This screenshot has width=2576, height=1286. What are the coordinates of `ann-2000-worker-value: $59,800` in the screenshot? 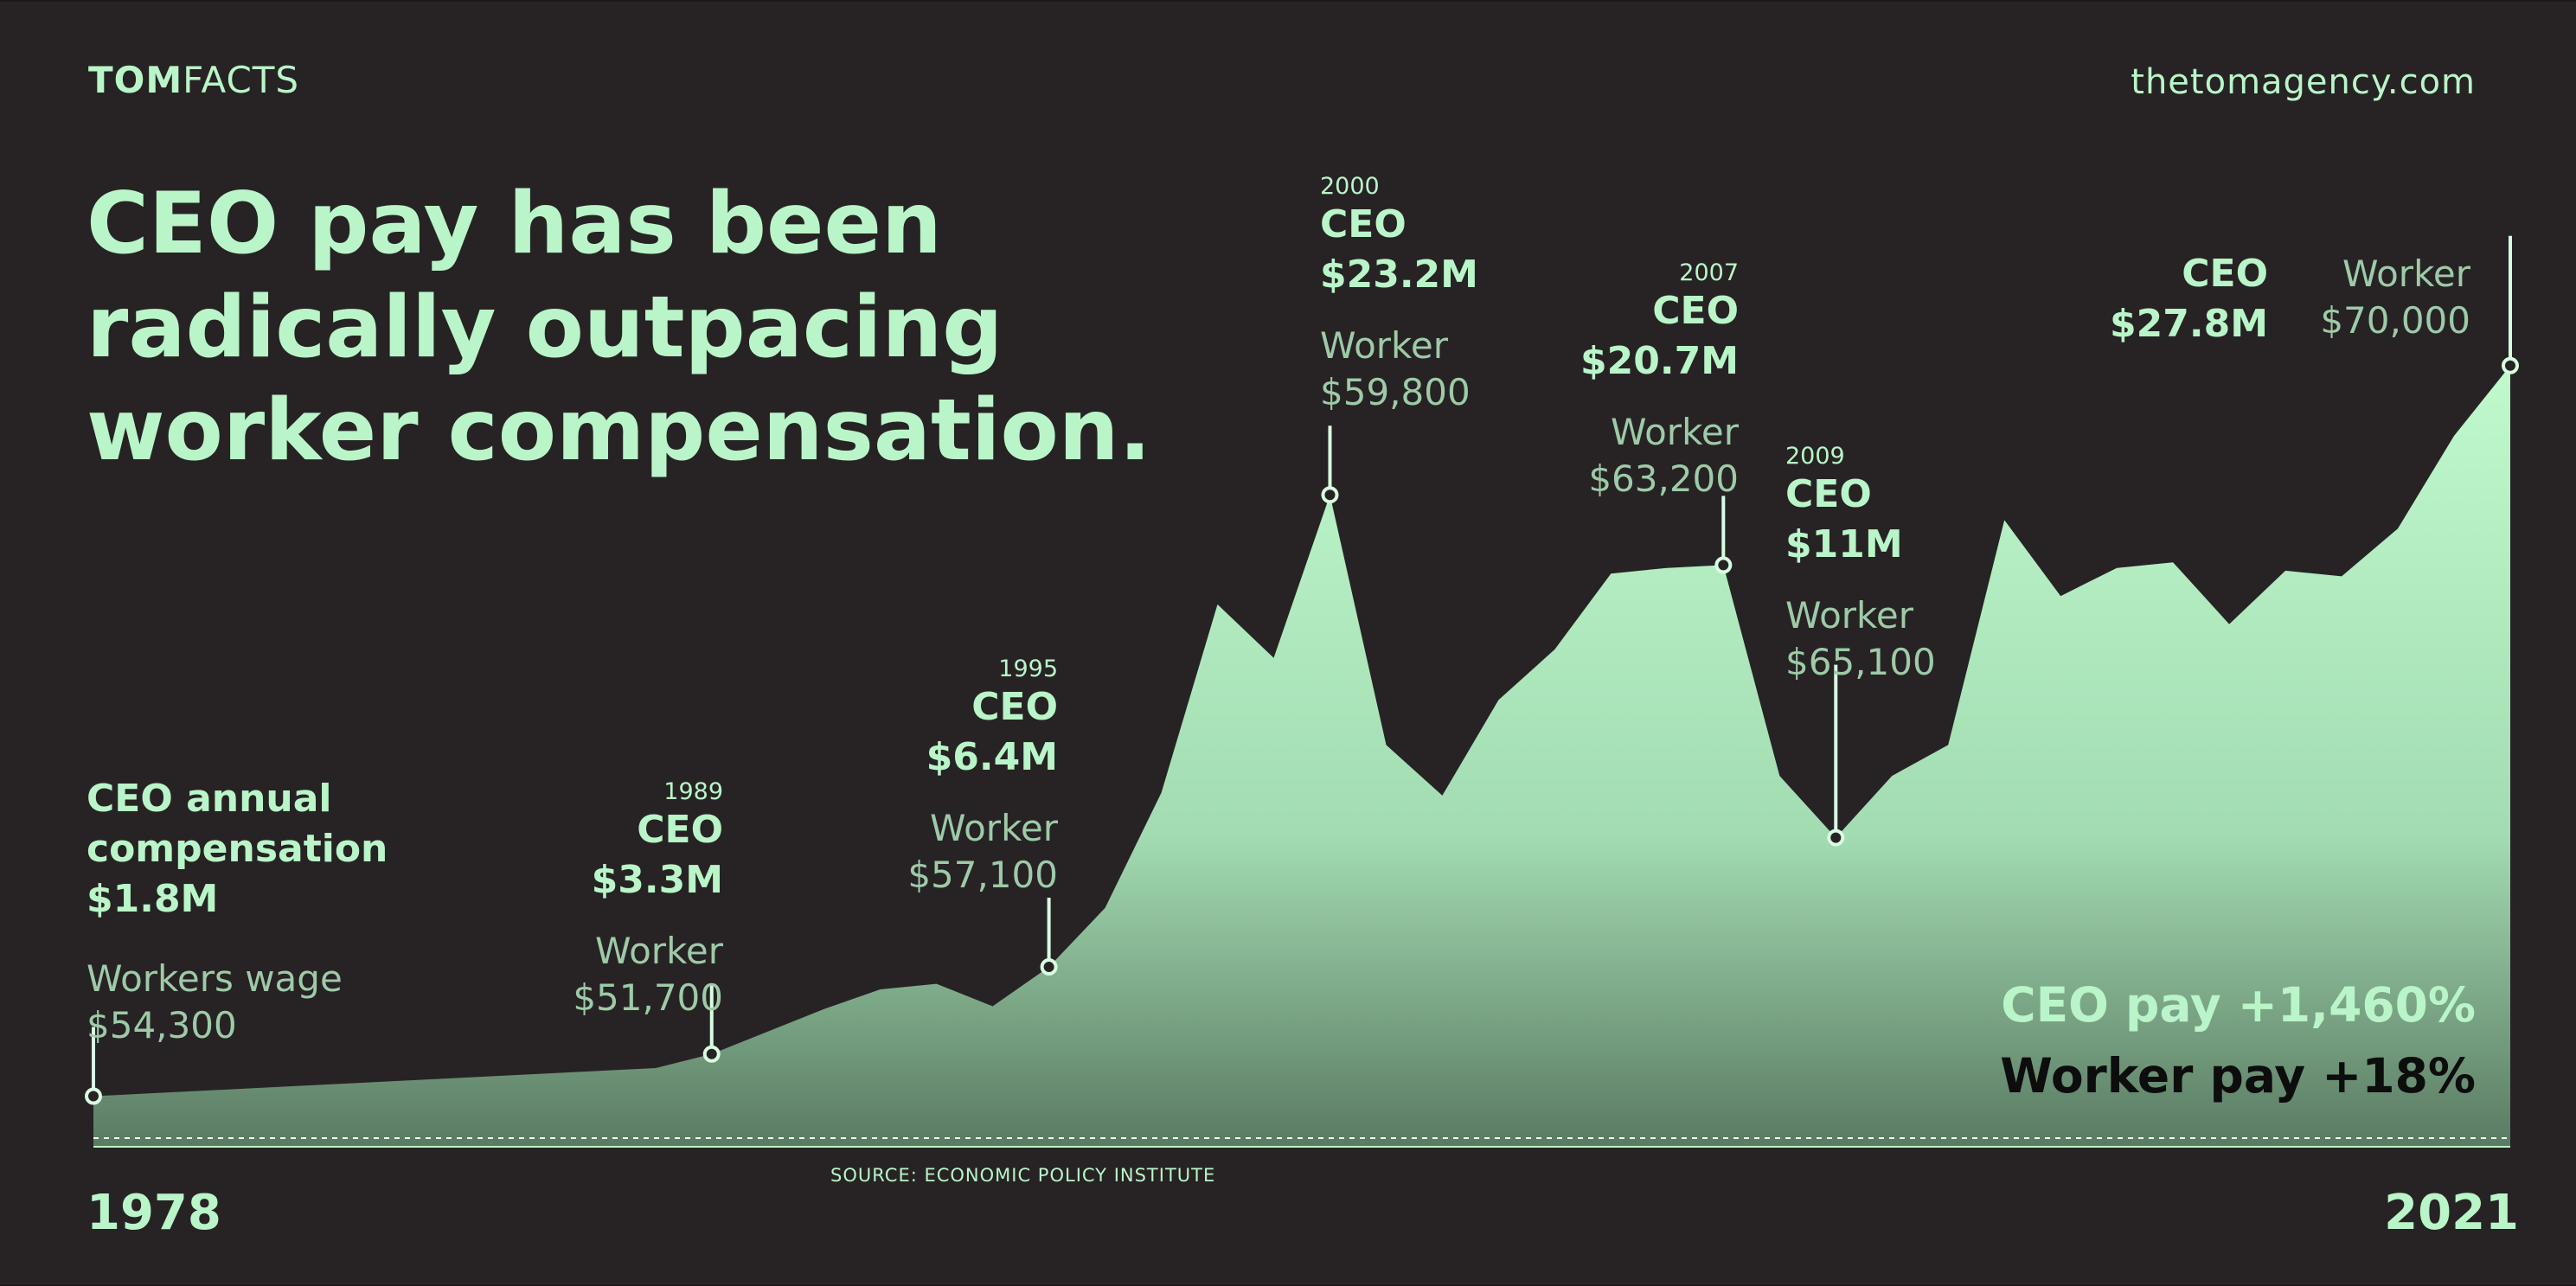 It's located at (1395, 391).